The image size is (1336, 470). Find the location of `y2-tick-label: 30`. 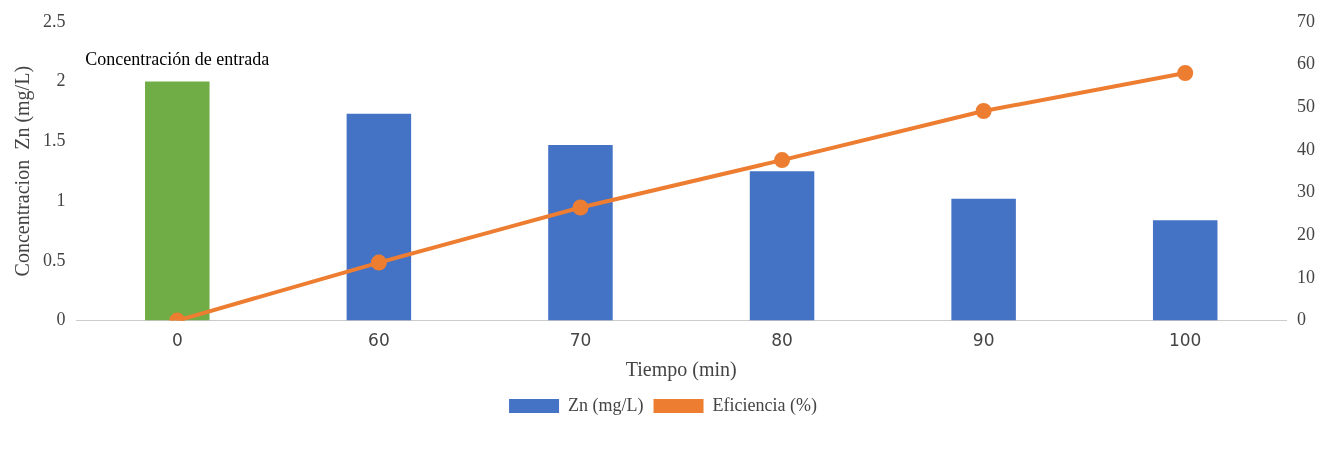

y2-tick-label: 30 is located at coordinates (1306, 191).